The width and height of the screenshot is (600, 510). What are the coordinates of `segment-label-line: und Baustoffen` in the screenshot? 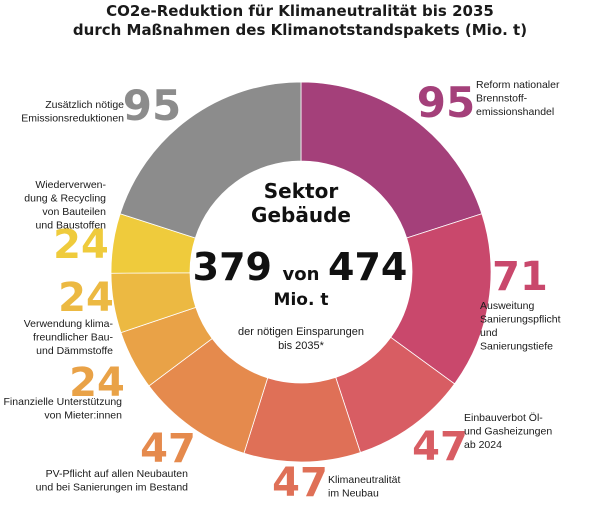 It's located at (71, 226).